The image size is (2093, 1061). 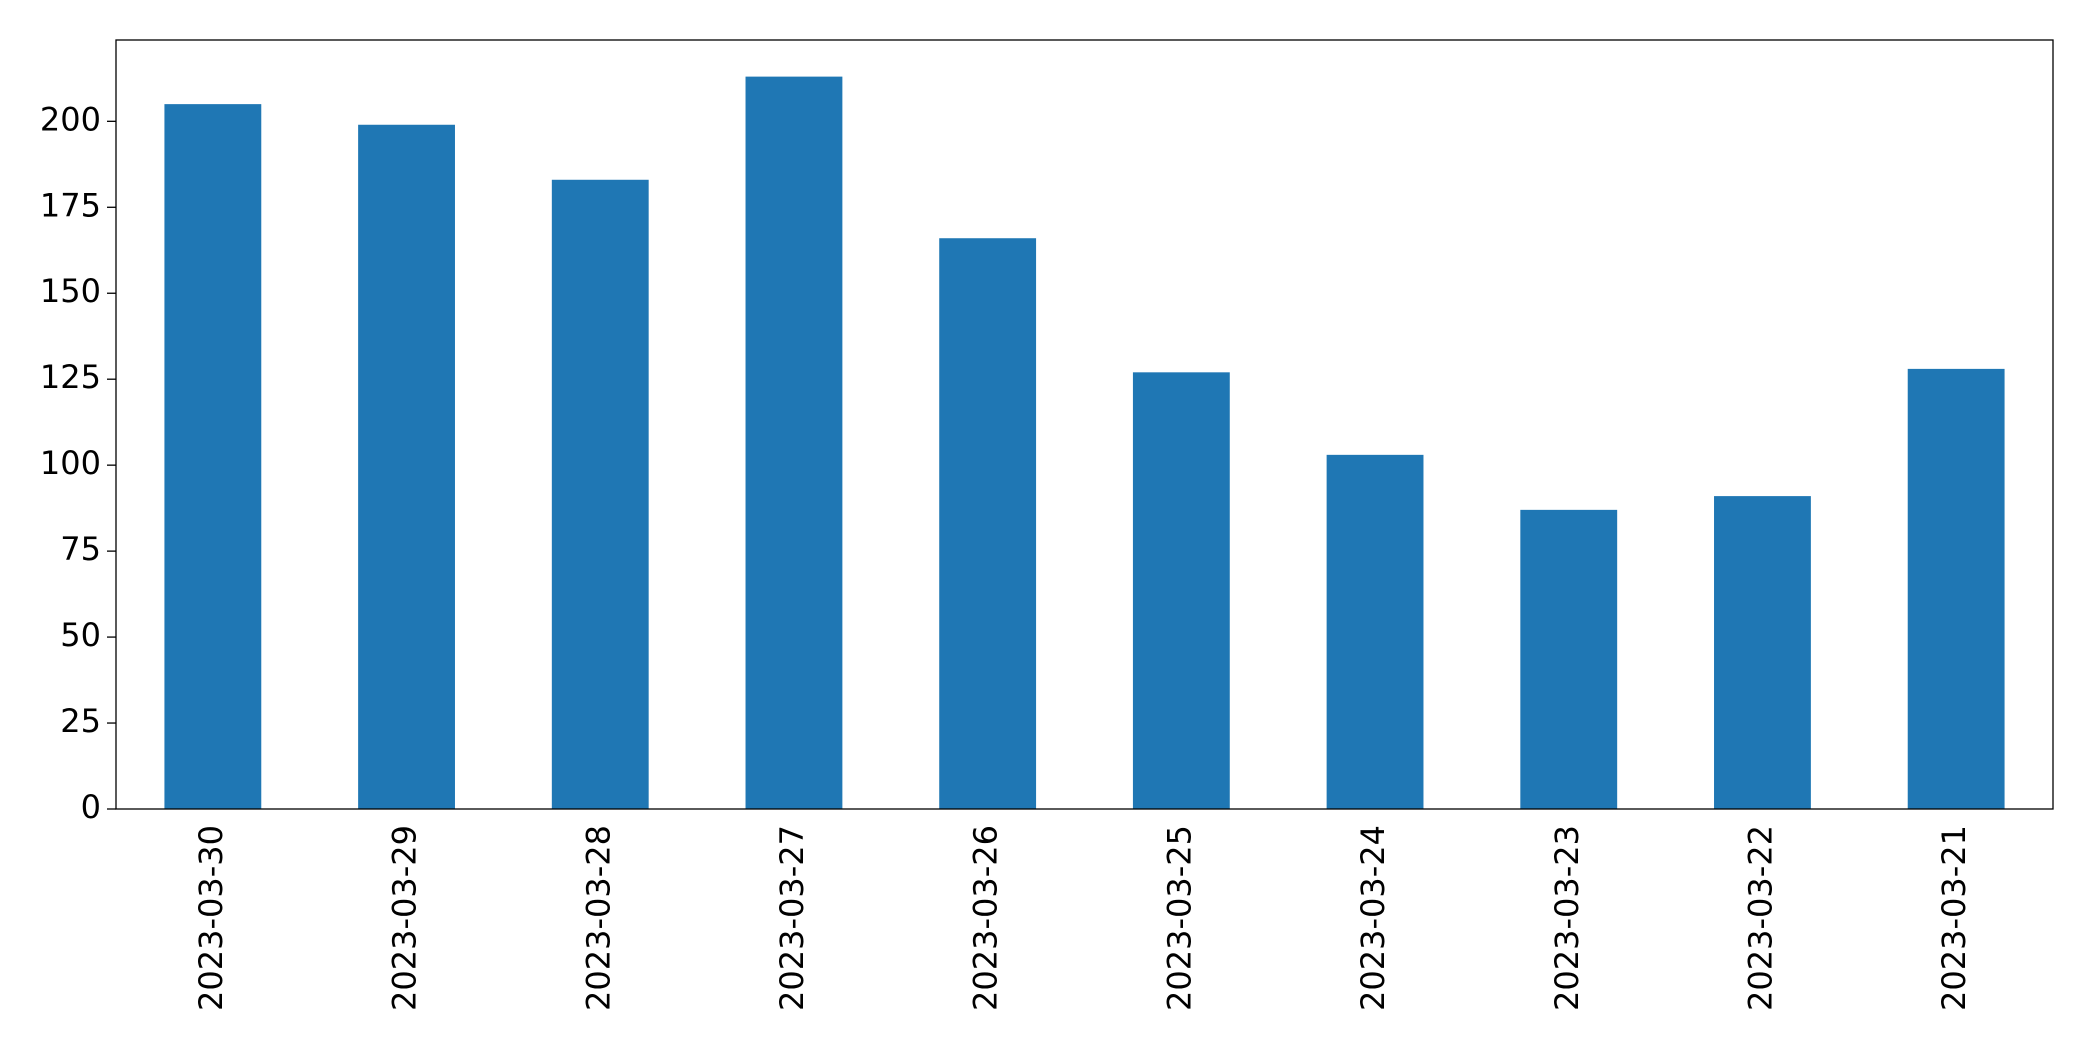 What do you see at coordinates (1954, 918) in the screenshot?
I see `x-tick-label: 2023-03-21` at bounding box center [1954, 918].